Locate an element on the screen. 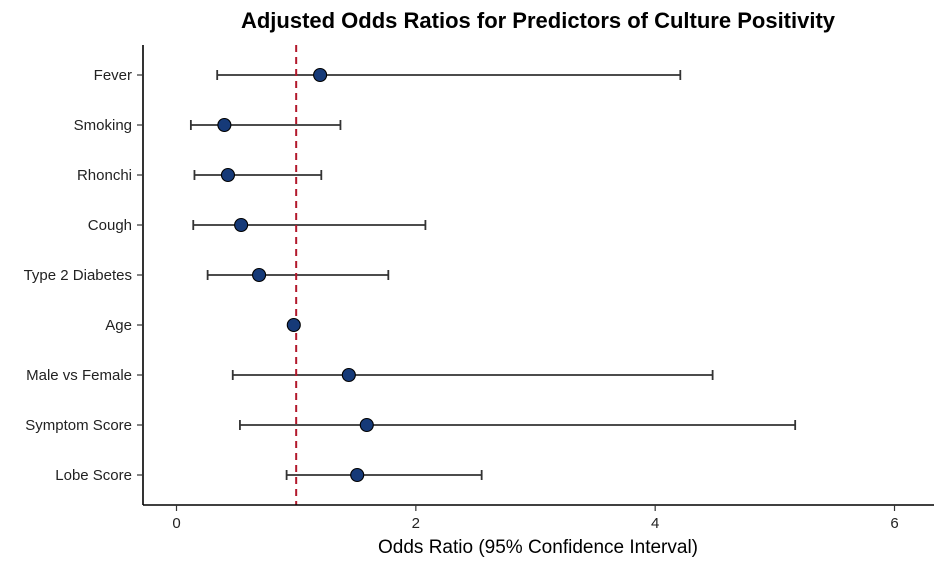 This screenshot has width=944, height=566. x-tick-label: 2 is located at coordinates (416, 523).